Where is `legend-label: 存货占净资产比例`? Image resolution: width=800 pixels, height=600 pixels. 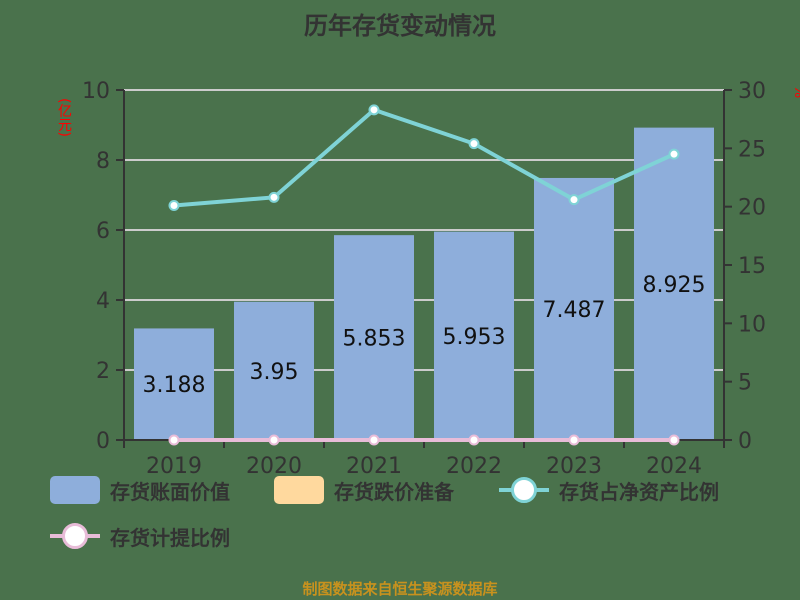
legend-label: 存货占净资产比例 is located at coordinates (639, 491).